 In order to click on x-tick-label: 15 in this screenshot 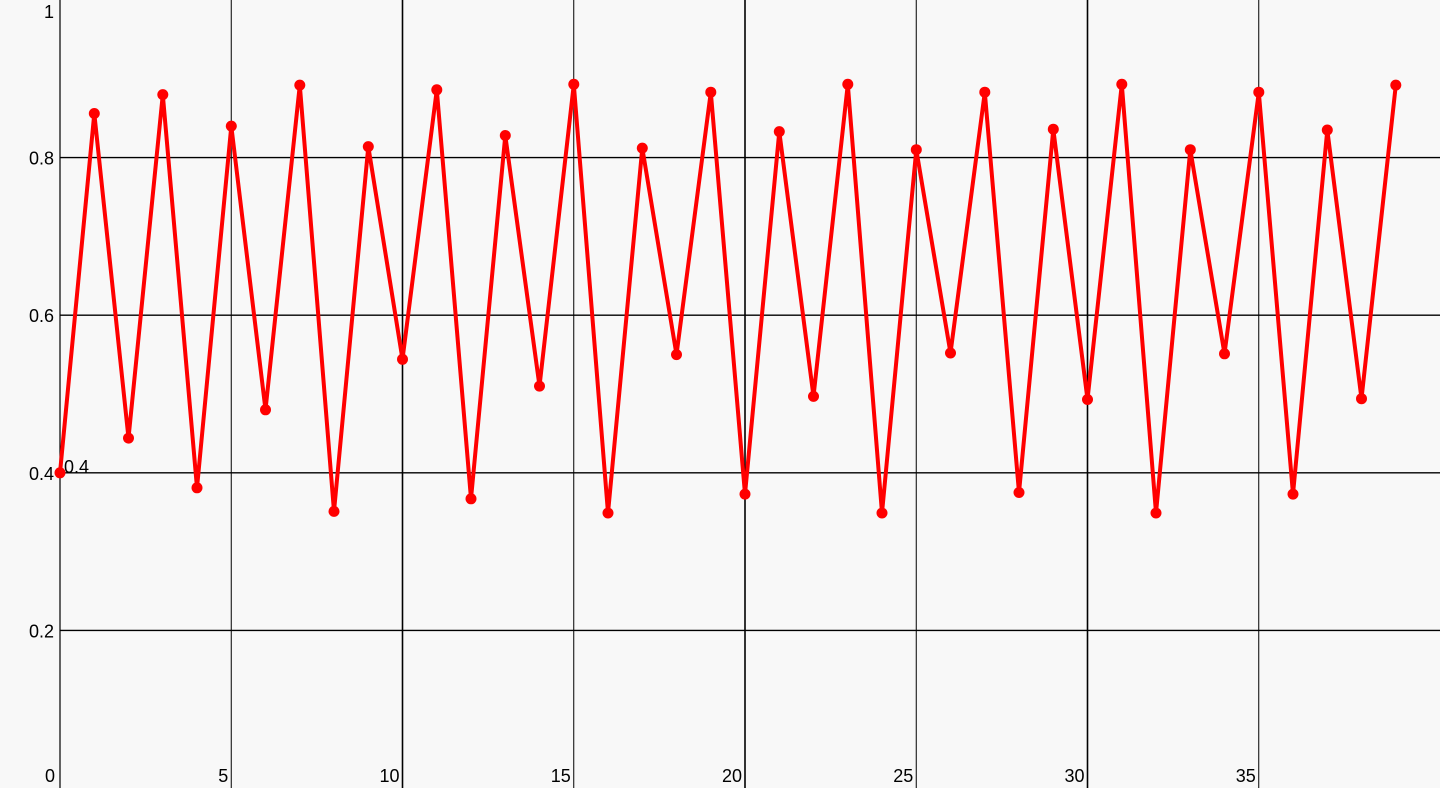, I will do `click(561, 776)`.